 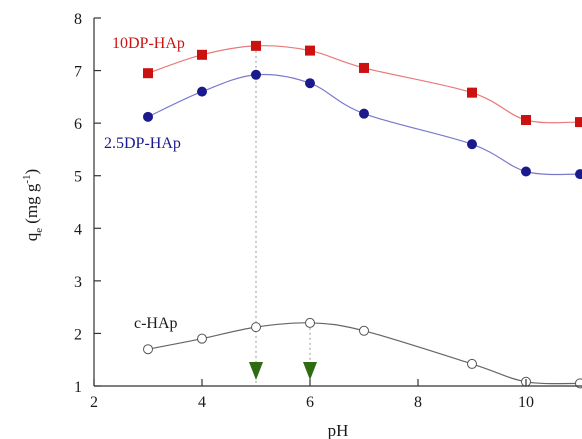 I want to click on x-axis-label: pH, so click(x=338, y=430).